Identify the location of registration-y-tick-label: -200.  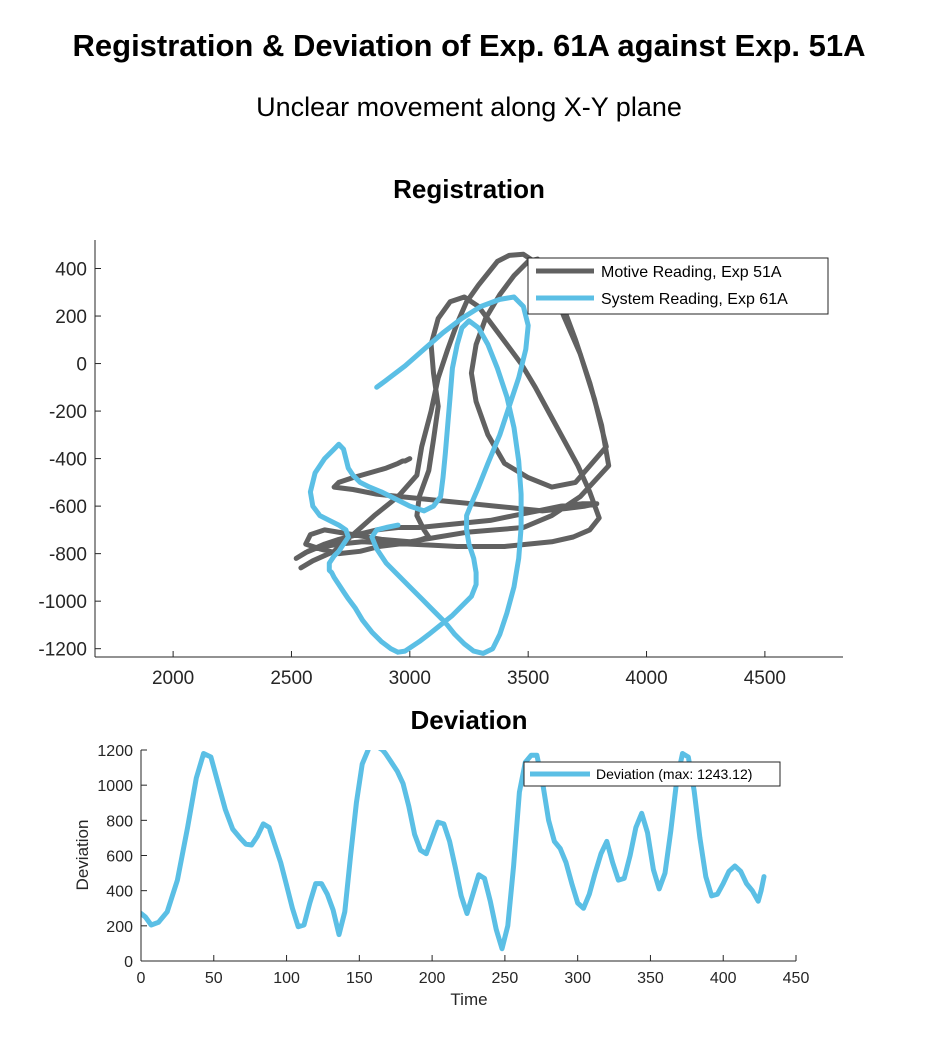
(68, 412).